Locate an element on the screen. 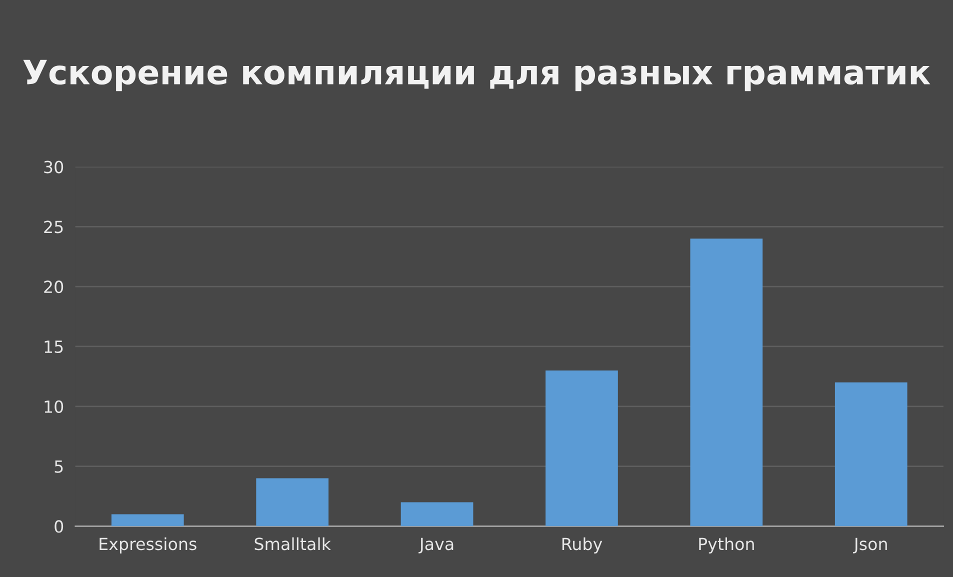 The height and width of the screenshot is (577, 953). x-tick-label: Smalltalk is located at coordinates (292, 543).